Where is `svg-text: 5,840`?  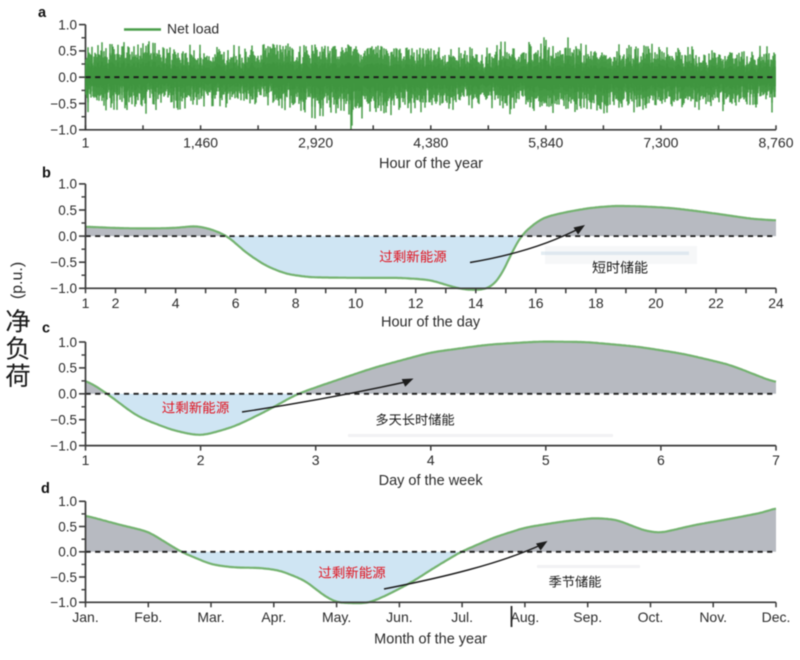
svg-text: 5,840 is located at coordinates (545, 142).